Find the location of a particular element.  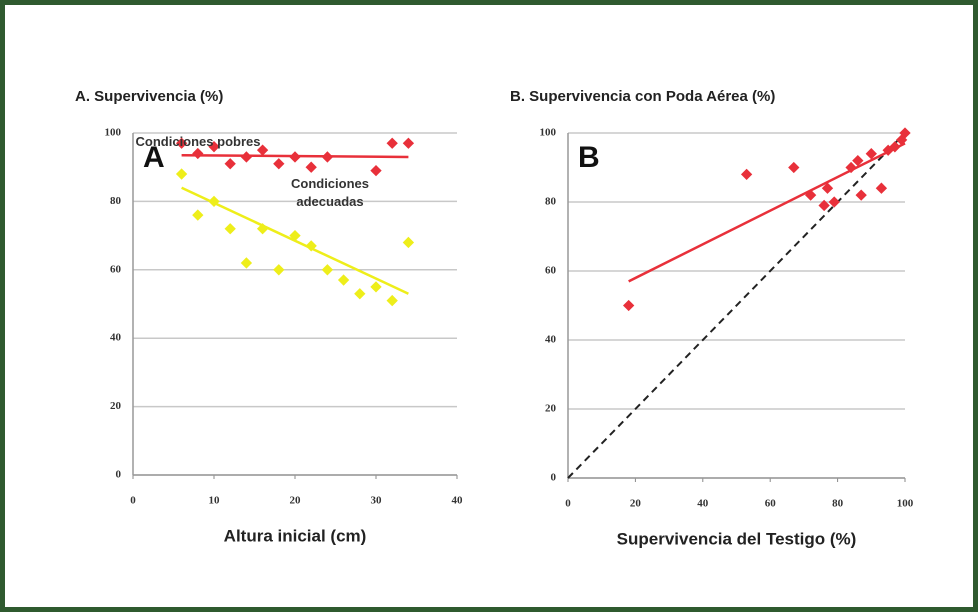

x-tick-label: 30 is located at coordinates (377, 501).